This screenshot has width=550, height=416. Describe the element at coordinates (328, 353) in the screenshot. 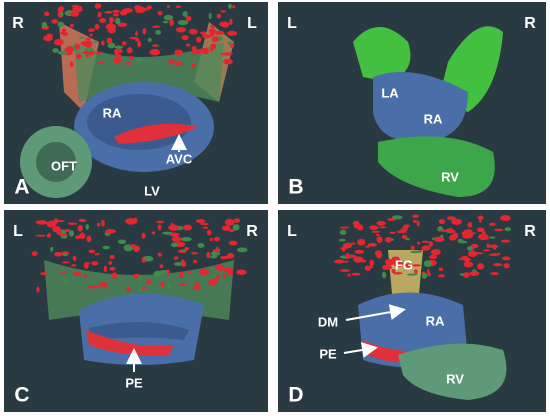

I see `structure-label: PE` at that location.